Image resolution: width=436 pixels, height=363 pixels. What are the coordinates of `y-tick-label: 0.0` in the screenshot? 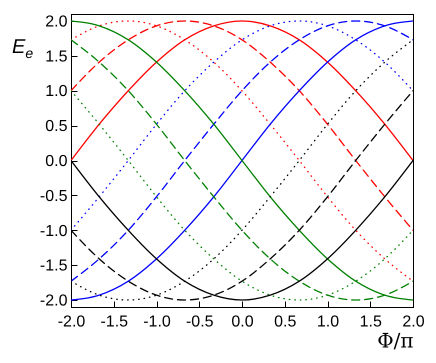 It's located at (56, 161).